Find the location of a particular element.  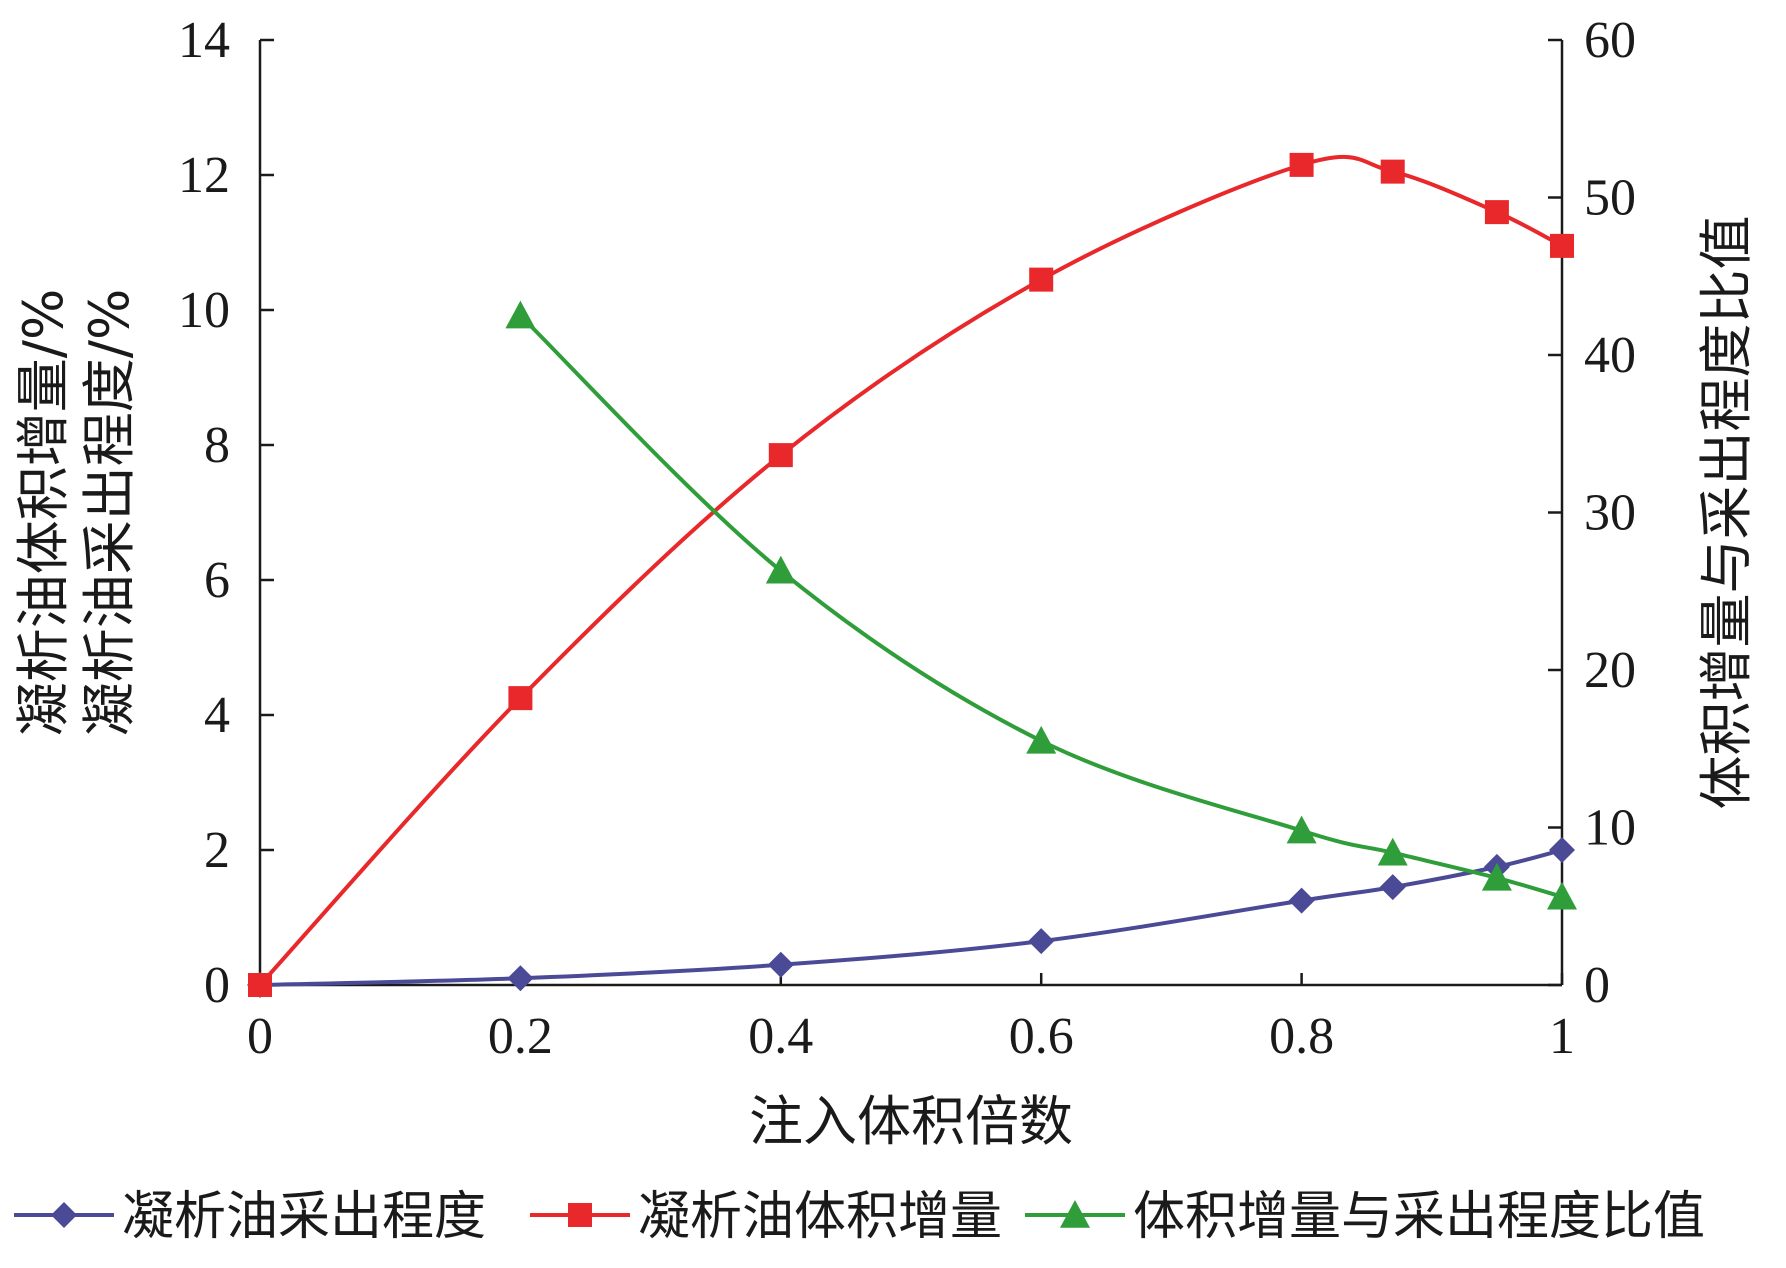

y-left-tick-label: 14 is located at coordinates (204, 40).